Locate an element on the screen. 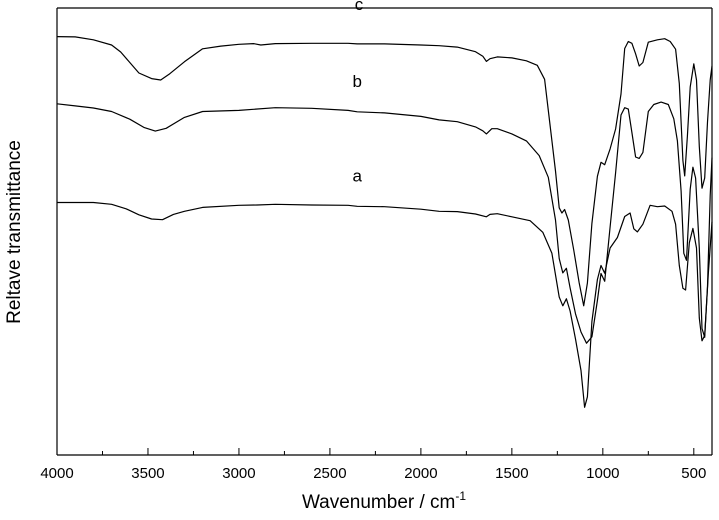 The image size is (719, 520). y-axis-label: Reltave transmittance is located at coordinates (14, 232).